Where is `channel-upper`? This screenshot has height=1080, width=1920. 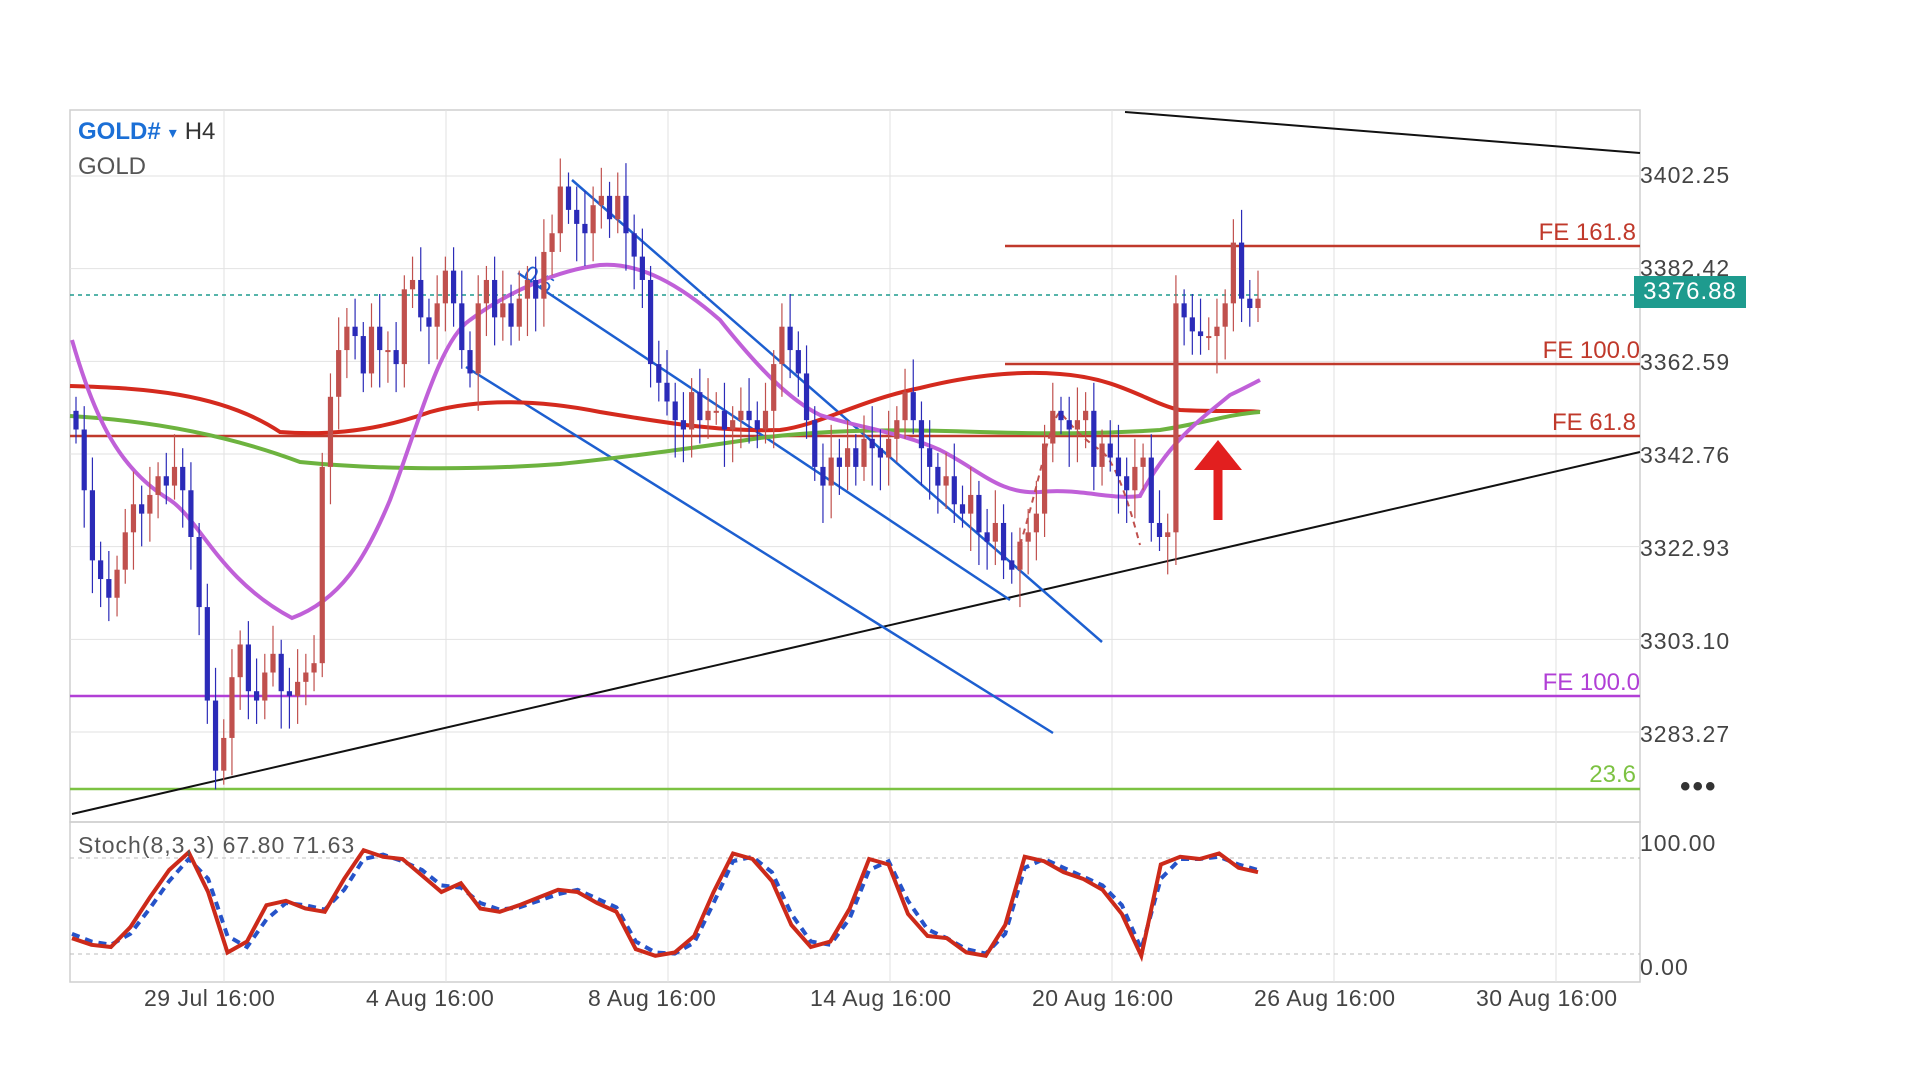
channel-upper is located at coordinates (837, 411).